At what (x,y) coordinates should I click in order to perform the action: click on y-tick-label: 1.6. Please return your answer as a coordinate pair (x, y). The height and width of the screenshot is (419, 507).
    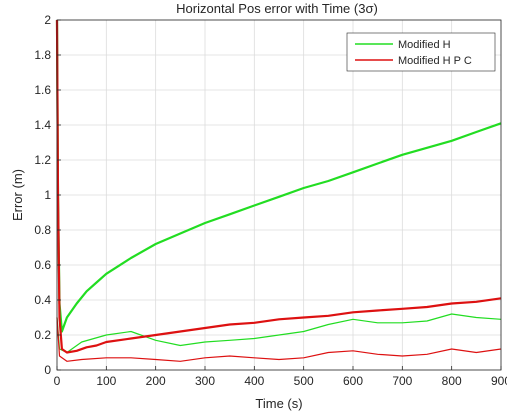
    Looking at the image, I should click on (42, 90).